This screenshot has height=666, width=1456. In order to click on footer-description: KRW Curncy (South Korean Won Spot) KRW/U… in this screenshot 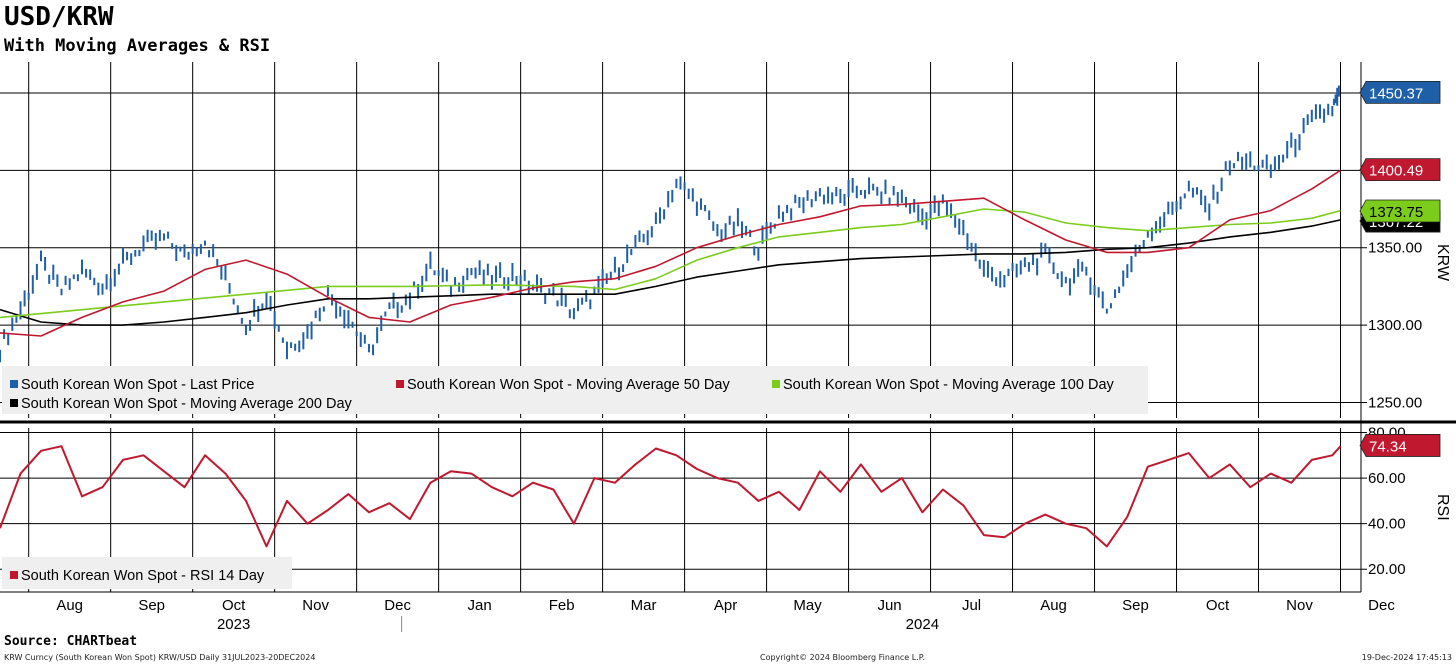, I will do `click(160, 657)`.